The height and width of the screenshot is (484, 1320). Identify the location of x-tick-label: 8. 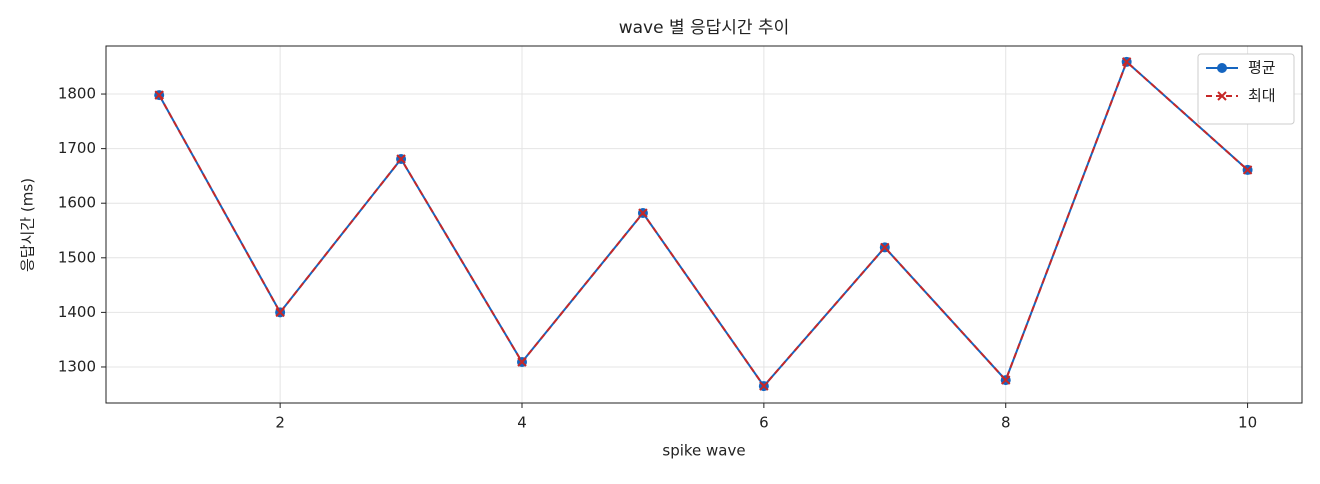
(1006, 423).